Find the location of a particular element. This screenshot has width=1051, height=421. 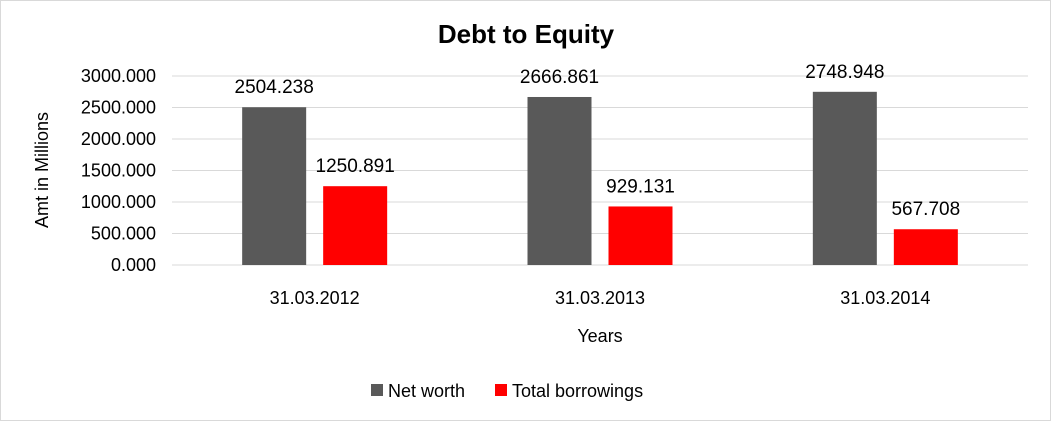

y-tick-label: 0.000 is located at coordinates (133, 265).